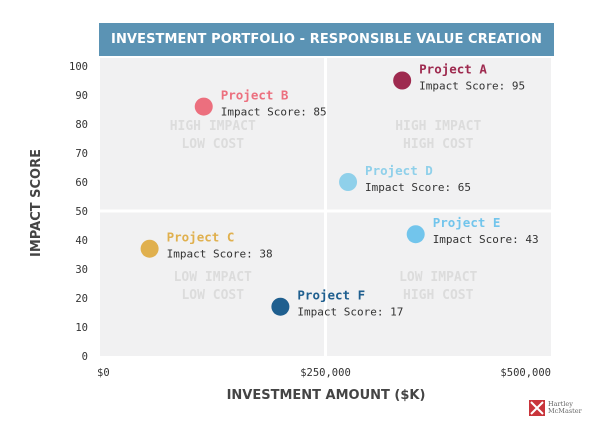 The height and width of the screenshot is (425, 601). I want to click on quadrant-top-right, so click(439, 134).